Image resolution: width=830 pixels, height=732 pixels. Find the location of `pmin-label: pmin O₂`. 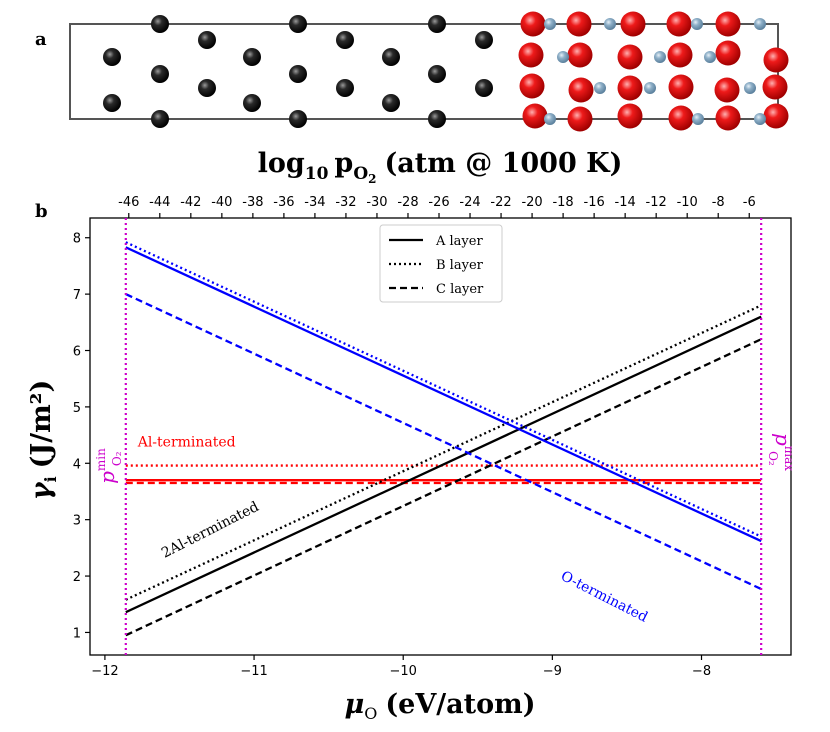

pmin-label: pmin O₂ is located at coordinates (109, 466).